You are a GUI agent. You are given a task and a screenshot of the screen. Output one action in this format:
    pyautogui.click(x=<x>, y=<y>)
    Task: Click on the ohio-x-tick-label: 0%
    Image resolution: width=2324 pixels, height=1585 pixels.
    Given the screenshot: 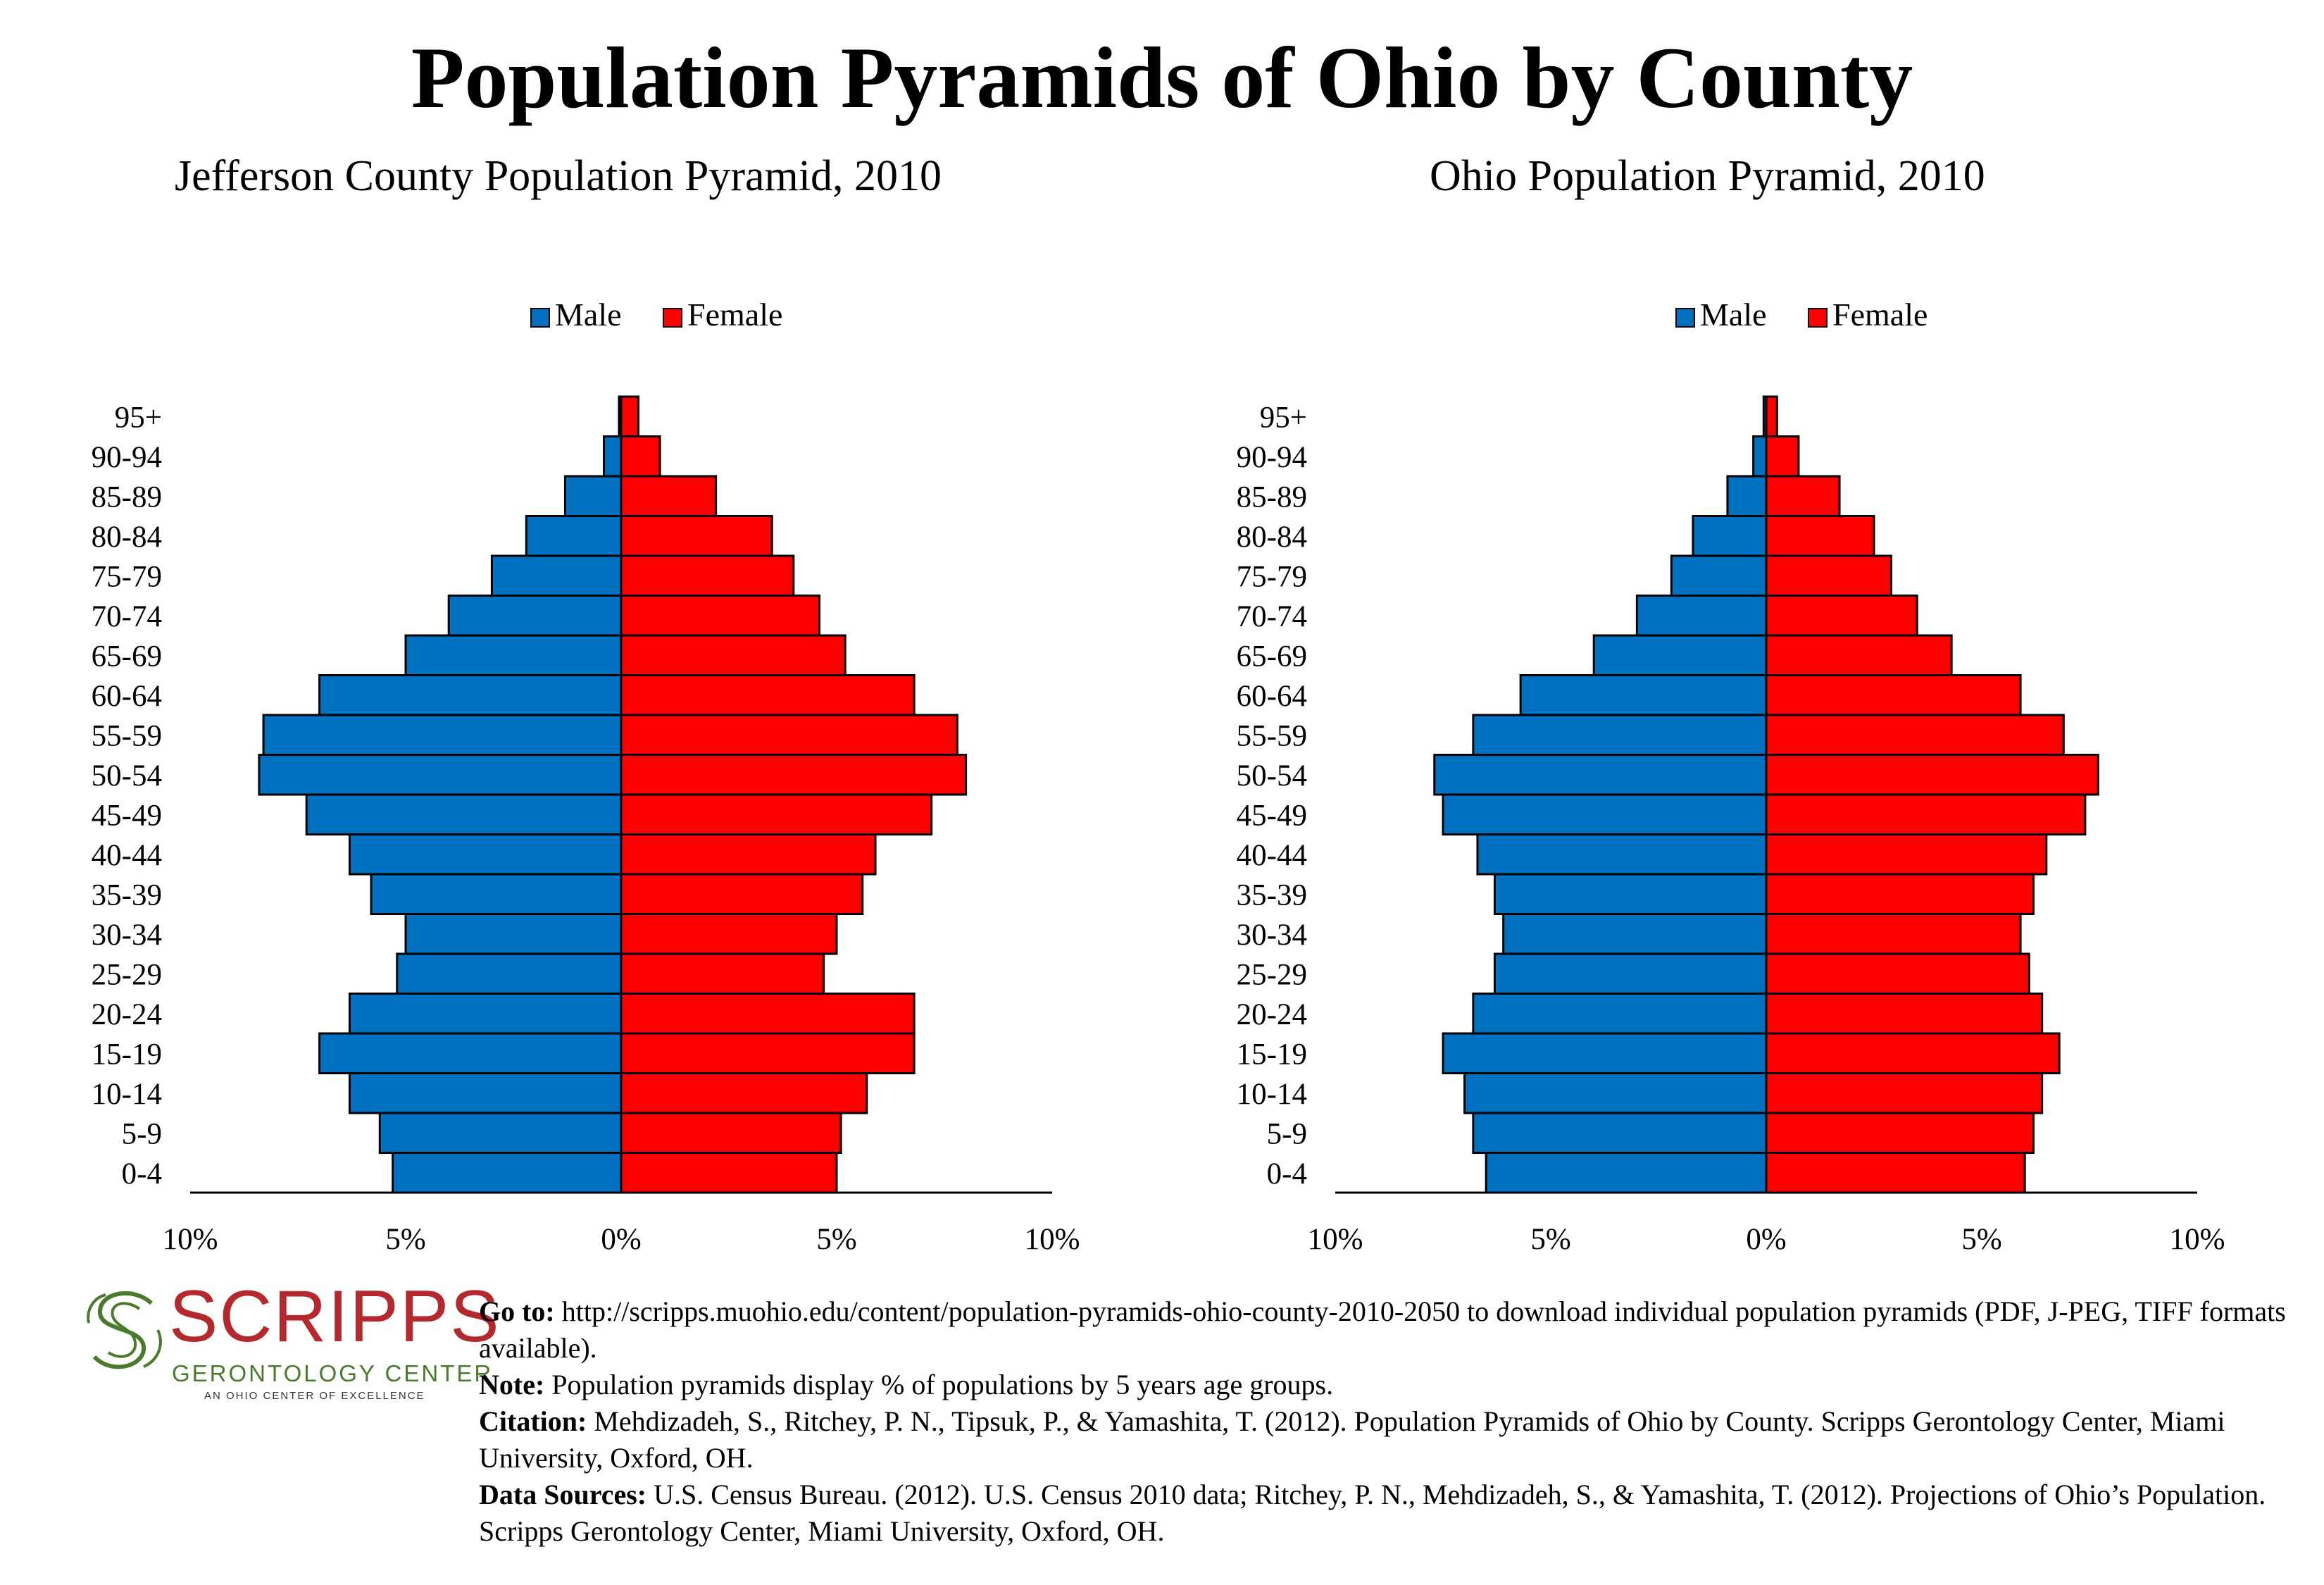 What is the action you would take?
    pyautogui.click(x=1766, y=1239)
    